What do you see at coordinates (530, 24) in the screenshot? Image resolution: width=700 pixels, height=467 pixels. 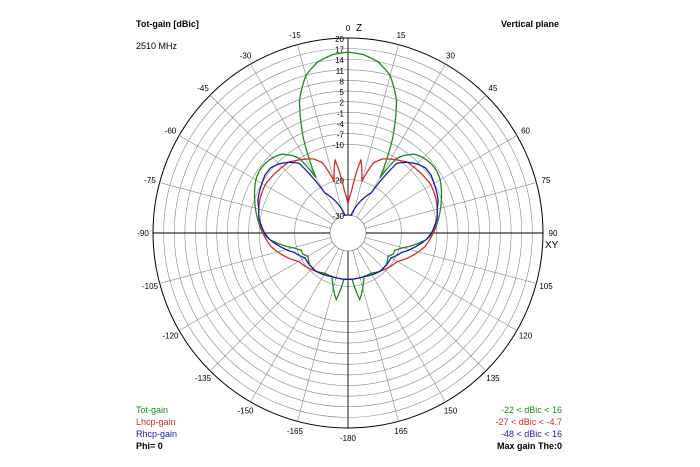 I see `plane-label: Vertical plane` at bounding box center [530, 24].